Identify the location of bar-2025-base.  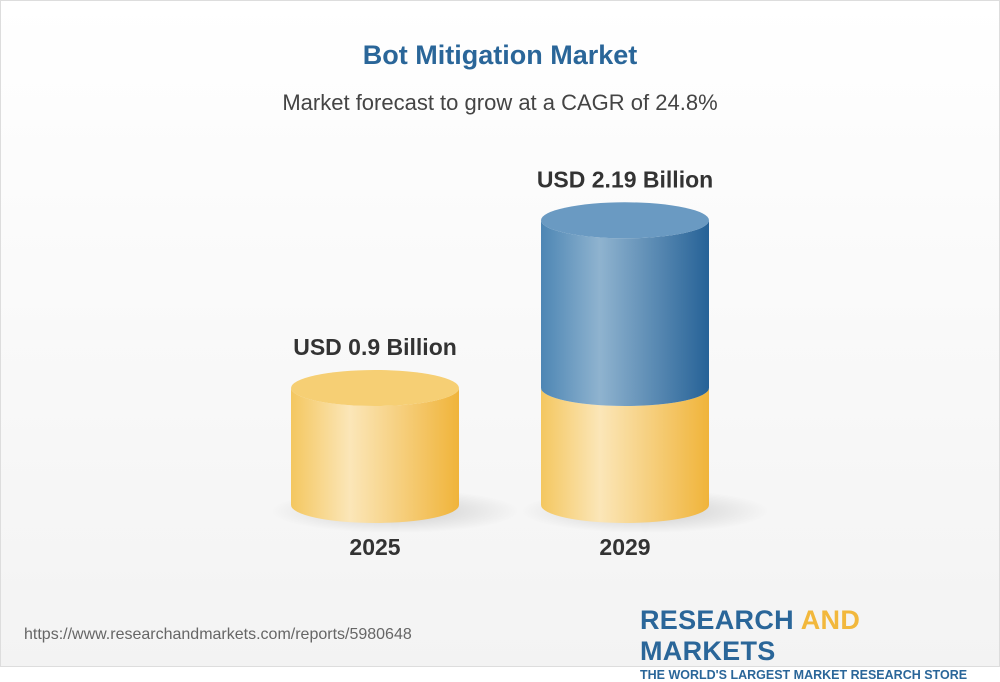
(375, 455).